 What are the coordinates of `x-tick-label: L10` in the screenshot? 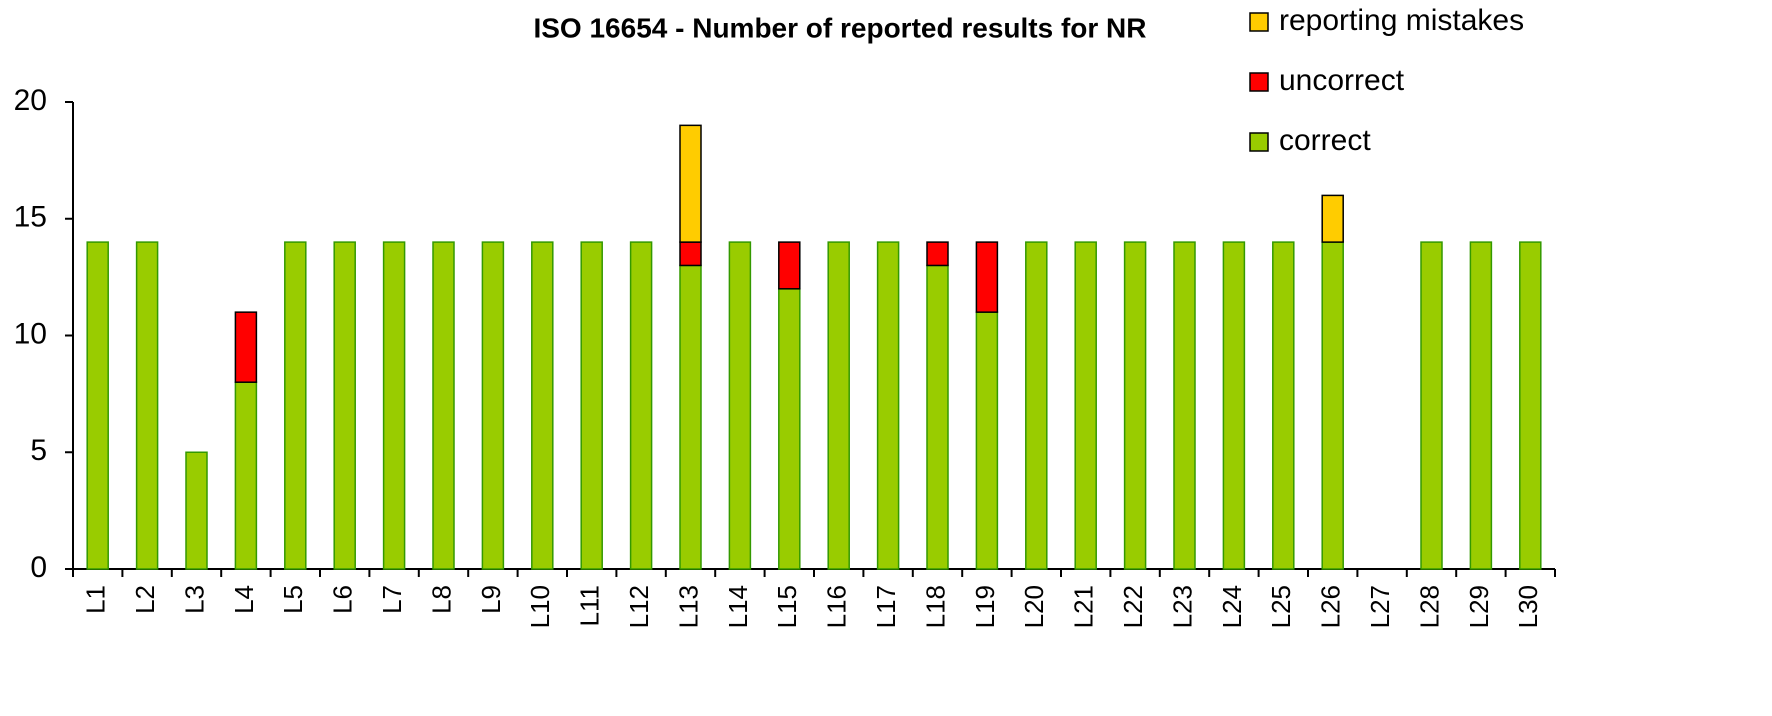 It's located at (540, 606).